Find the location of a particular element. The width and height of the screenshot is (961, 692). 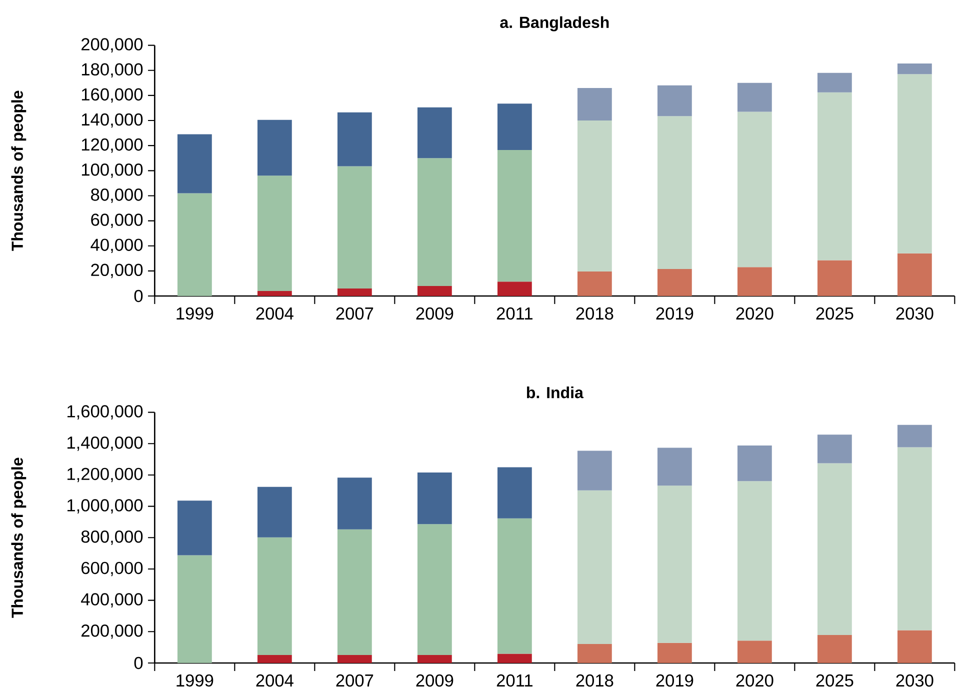

y-tick-label: 1,400,000 is located at coordinates (105, 443).